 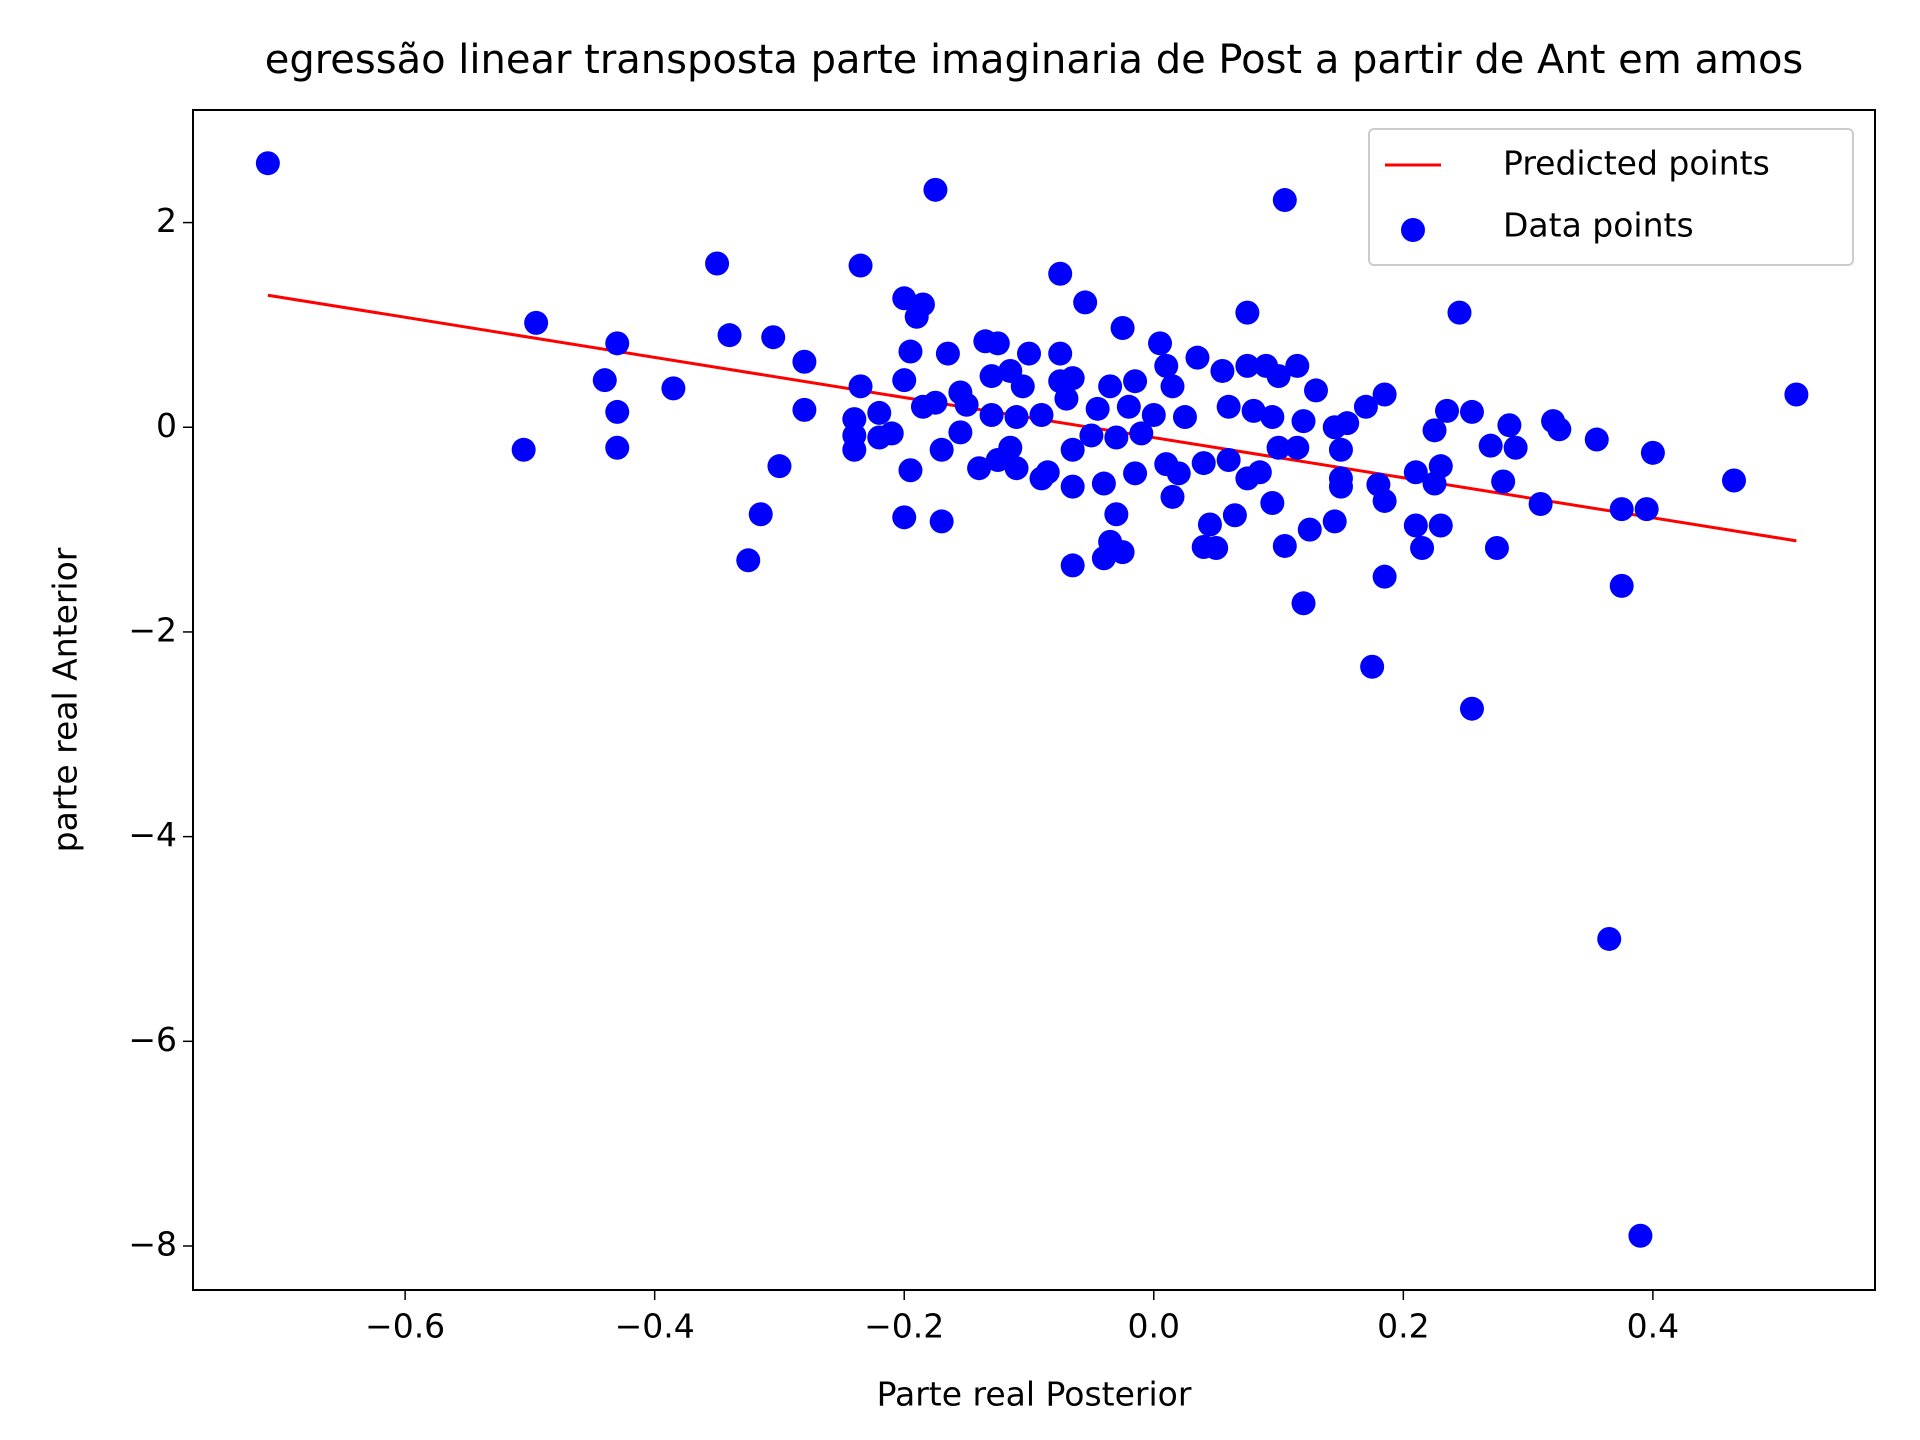 What do you see at coordinates (904, 1326) in the screenshot?
I see `x-tick-label: −0.2` at bounding box center [904, 1326].